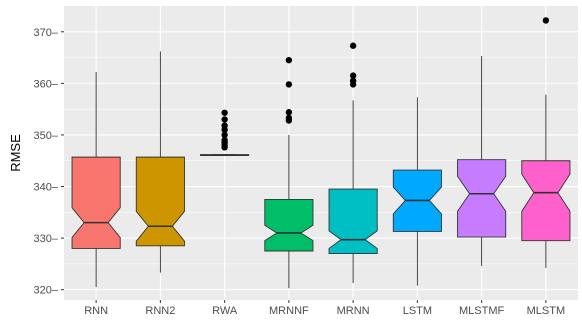 This screenshot has height=320, width=582. I want to click on x-tick-label: MRNNF, so click(289, 311).